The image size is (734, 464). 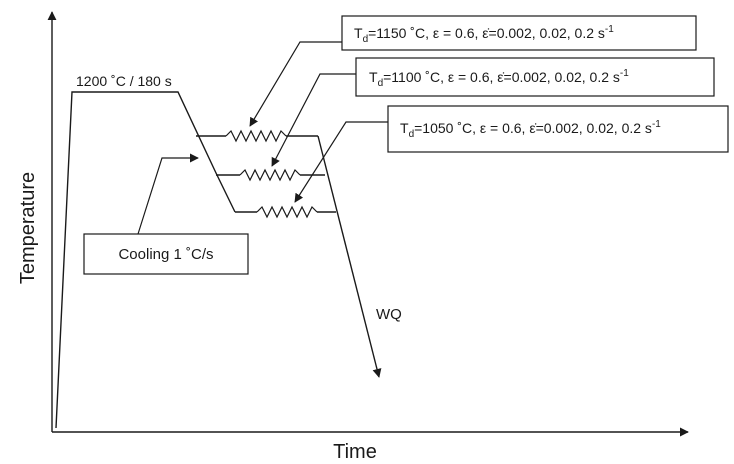 I want to click on cooling-rate-box, so click(x=166, y=254).